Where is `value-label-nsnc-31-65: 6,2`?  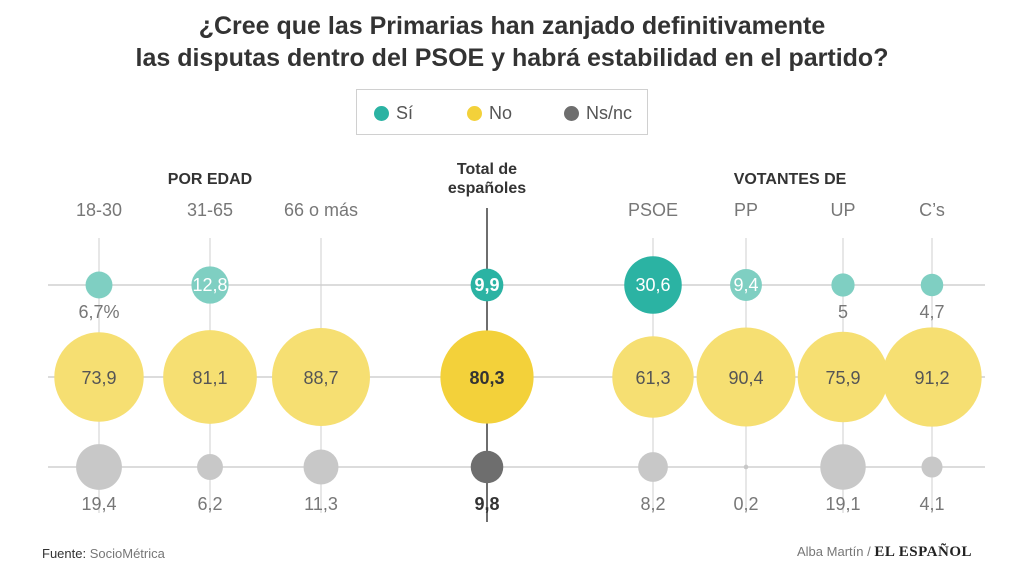
value-label-nsnc-31-65: 6,2 is located at coordinates (209, 504).